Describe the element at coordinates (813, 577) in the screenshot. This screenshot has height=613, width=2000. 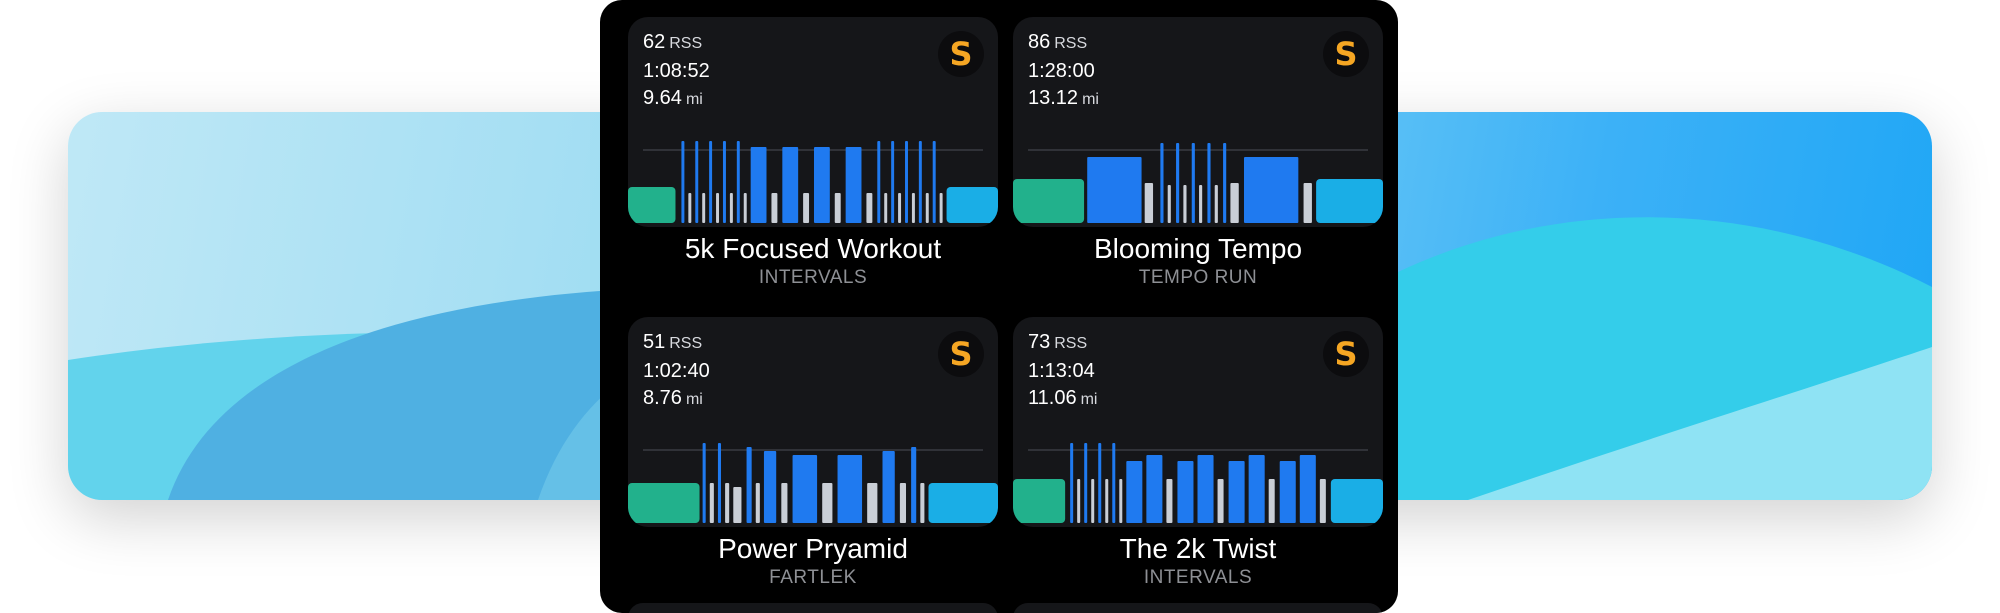
I see `workout-type: FARTLEK` at that location.